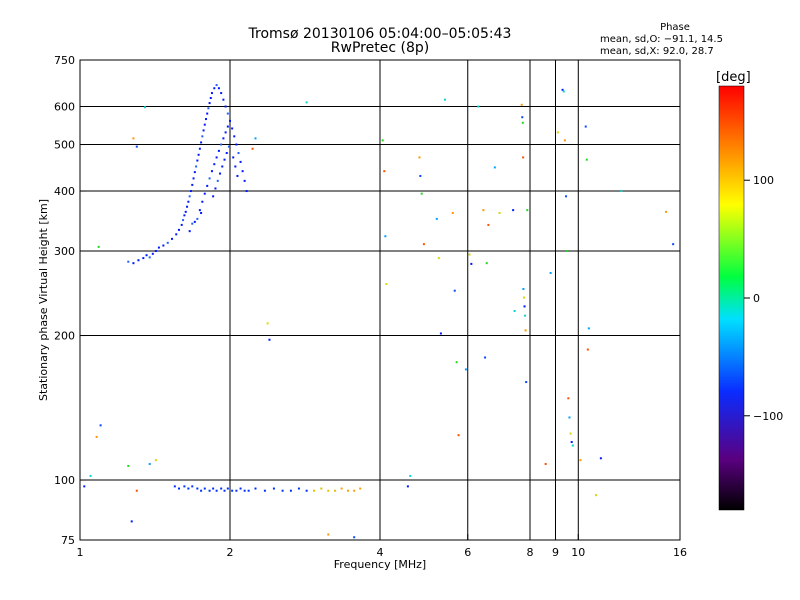 Image resolution: width=800 pixels, height=600 pixels. What do you see at coordinates (555, 552) in the screenshot?
I see `x-tick-label: 9` at bounding box center [555, 552].